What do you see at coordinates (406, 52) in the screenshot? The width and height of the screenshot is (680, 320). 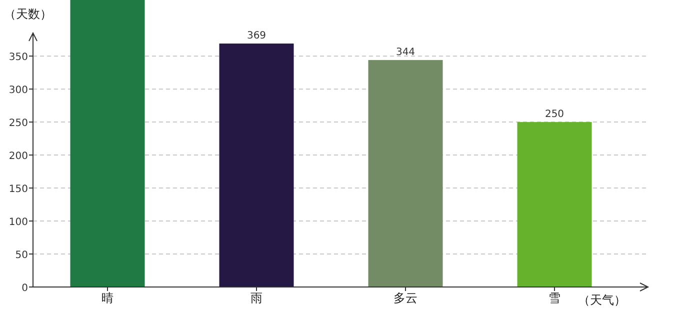 I see `data-label: 344` at bounding box center [406, 52].